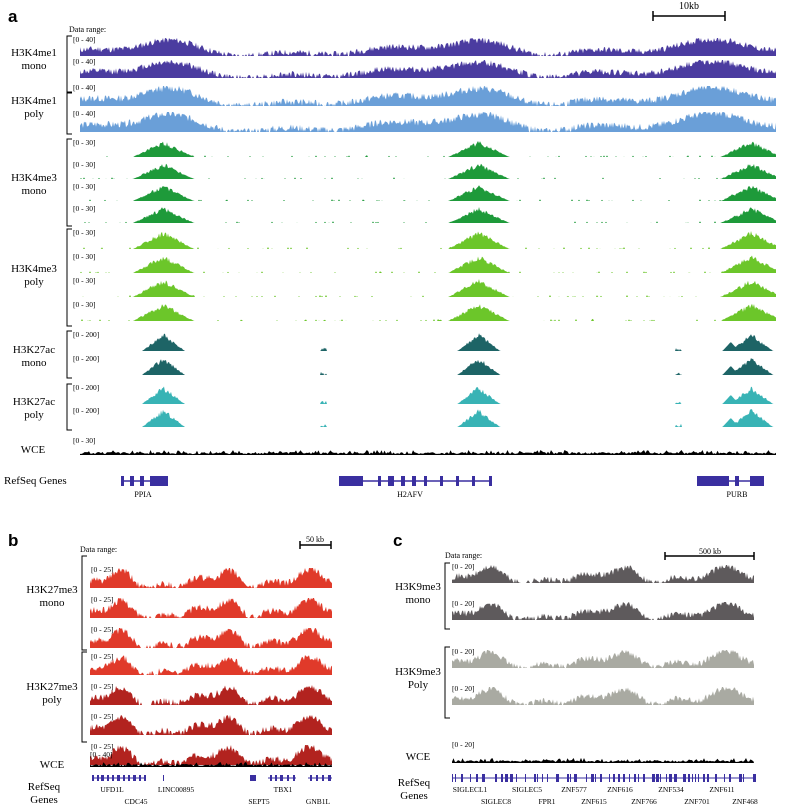  What do you see at coordinates (710, 551) in the screenshot?
I see `panel-c-scale-label: 500 kb` at bounding box center [710, 551].